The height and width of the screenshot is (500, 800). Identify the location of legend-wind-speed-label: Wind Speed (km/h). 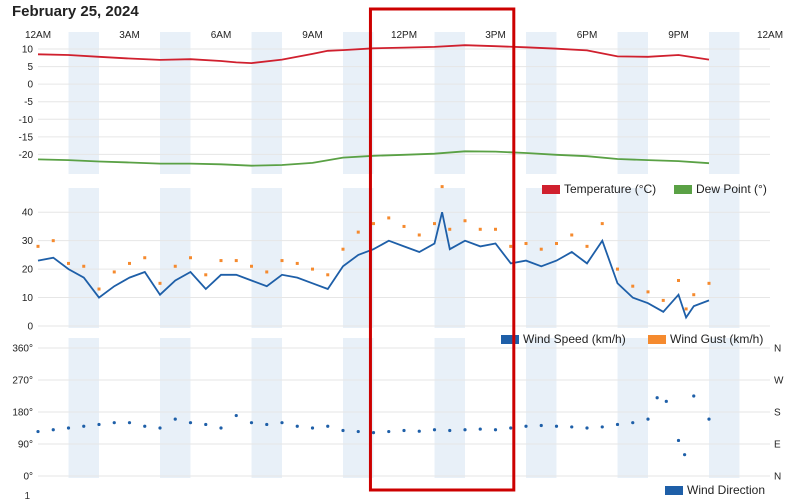
(574, 339).